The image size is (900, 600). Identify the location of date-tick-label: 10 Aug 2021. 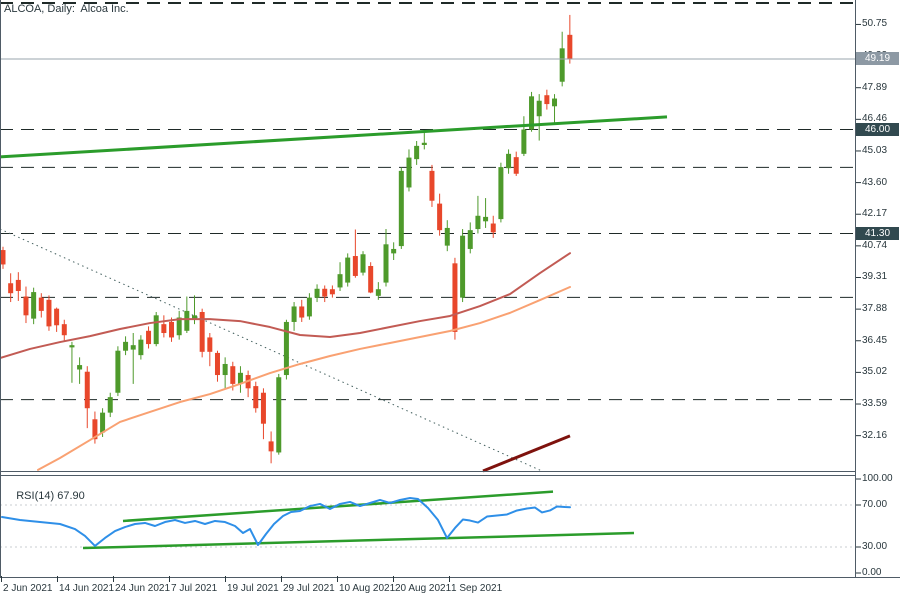
(367, 588).